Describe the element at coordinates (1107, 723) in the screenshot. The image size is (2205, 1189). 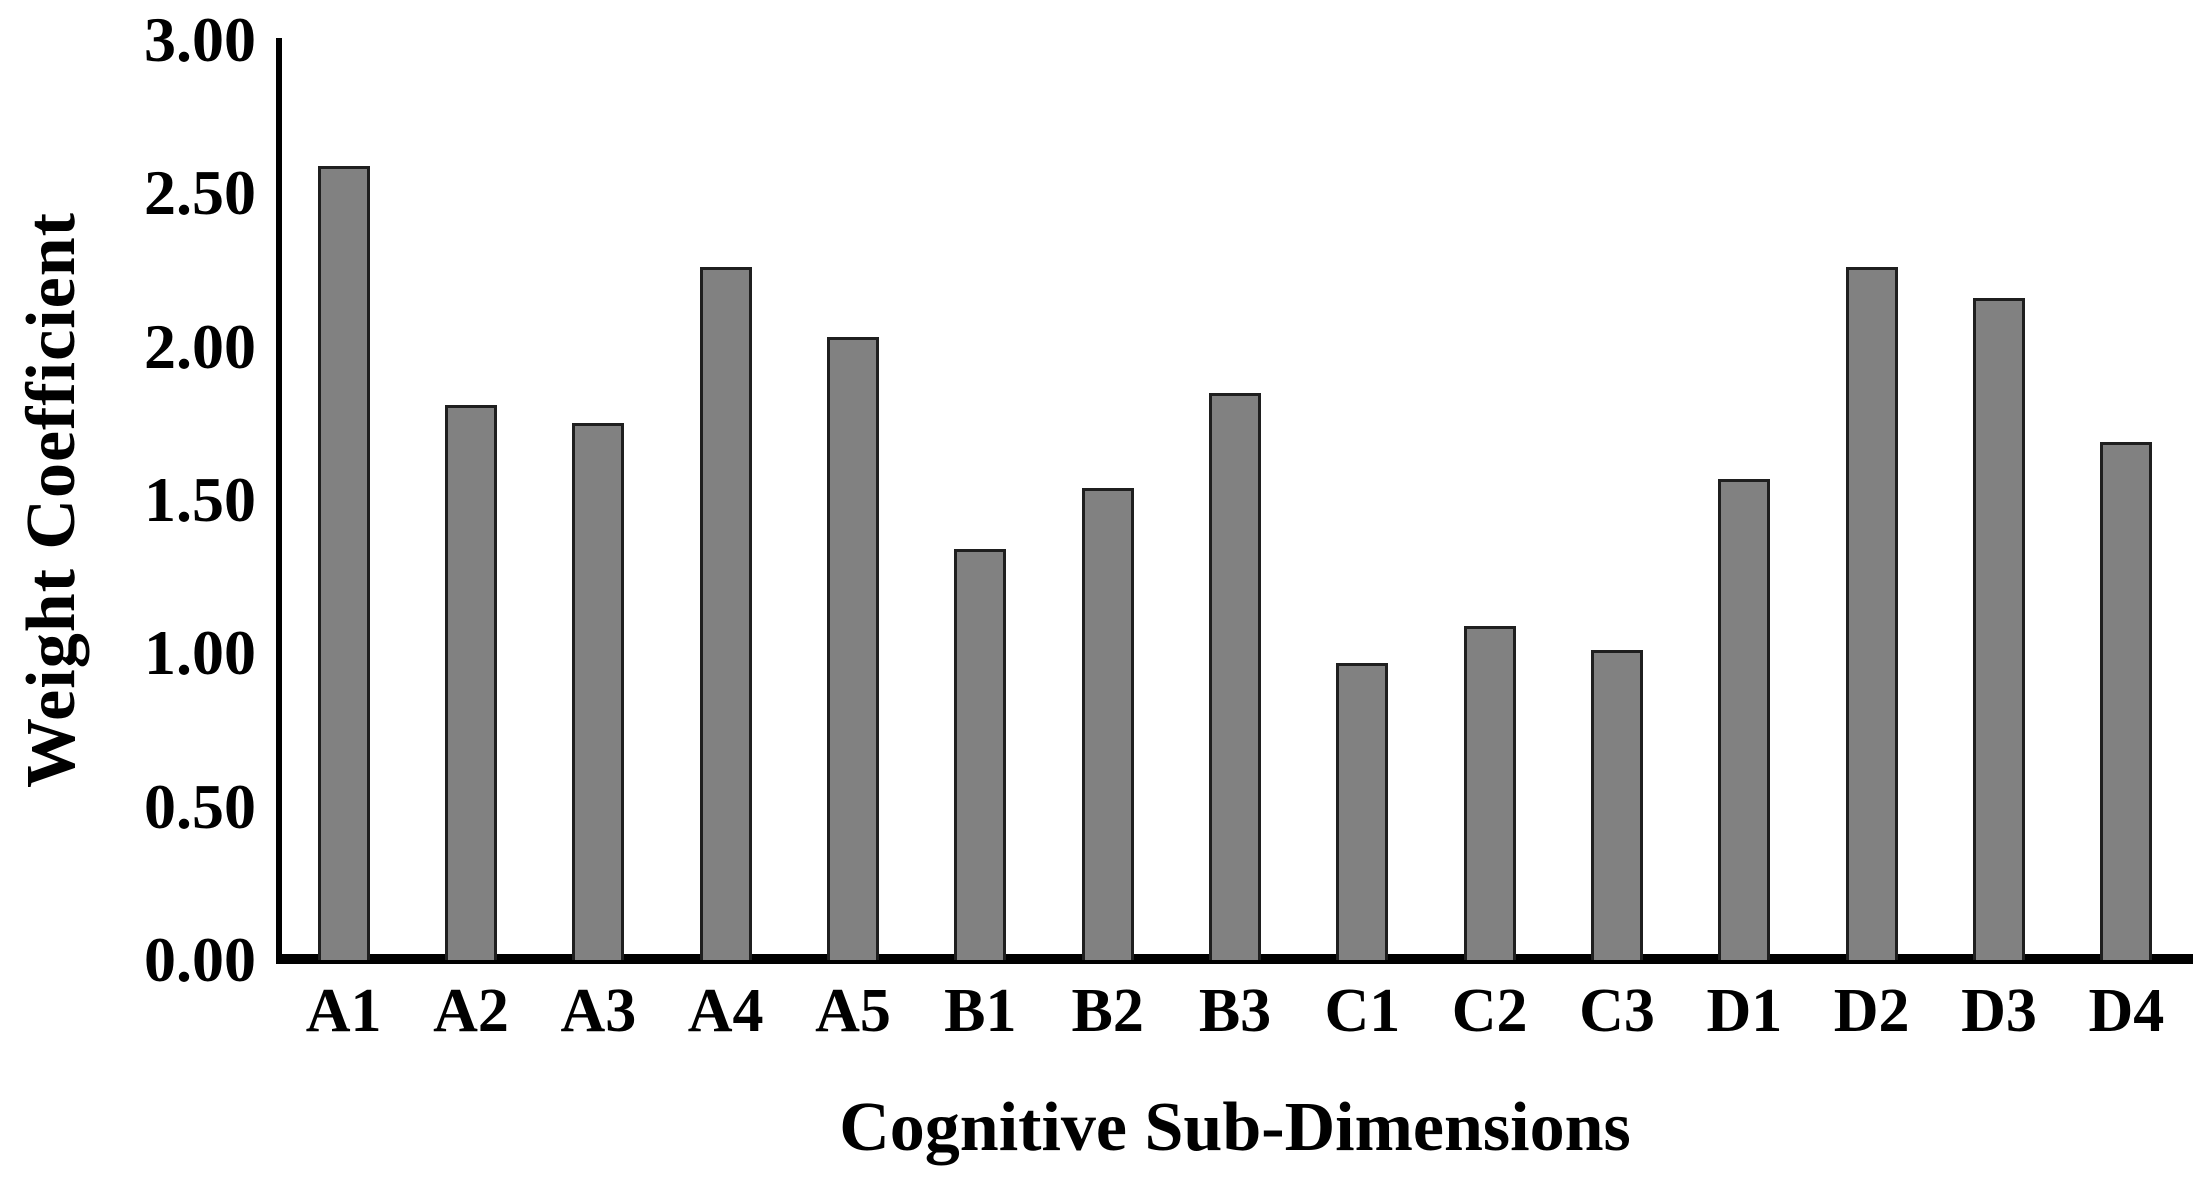
I see `bar-B2` at that location.